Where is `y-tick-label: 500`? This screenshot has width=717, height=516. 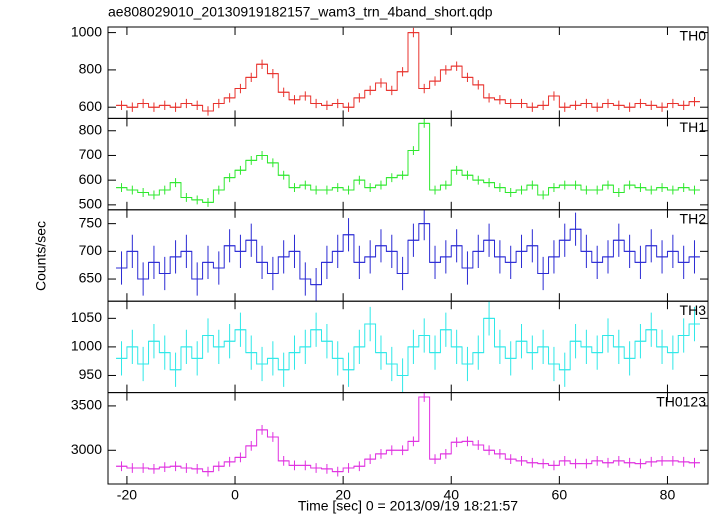
y-tick-label: 500 is located at coordinates (91, 204).